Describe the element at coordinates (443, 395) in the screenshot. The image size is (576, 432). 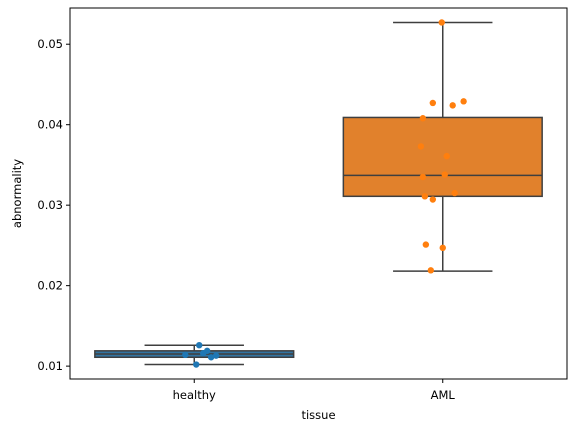
I see `x-tick-label: AML` at that location.